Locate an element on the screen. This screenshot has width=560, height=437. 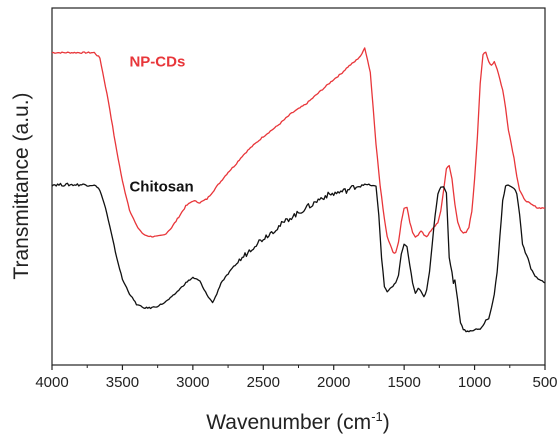
y-axis-title: Transmittance (a.u.) is located at coordinates (21, 185).